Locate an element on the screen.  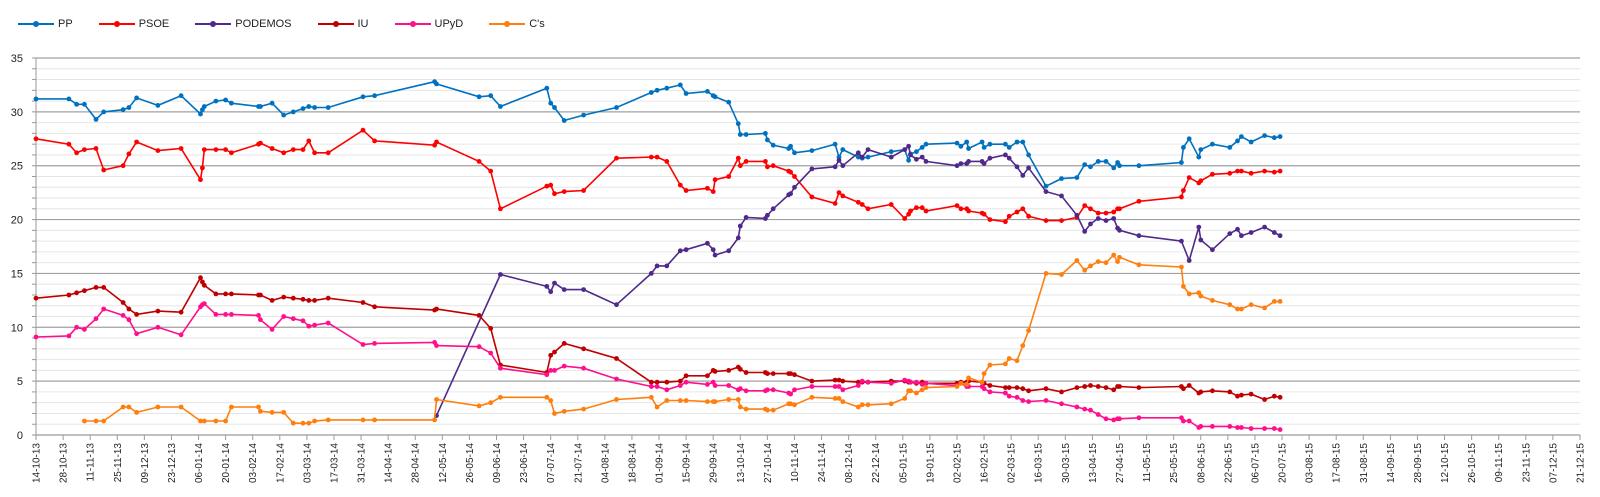
x-tick-label: 22-12-14 is located at coordinates (876, 463).